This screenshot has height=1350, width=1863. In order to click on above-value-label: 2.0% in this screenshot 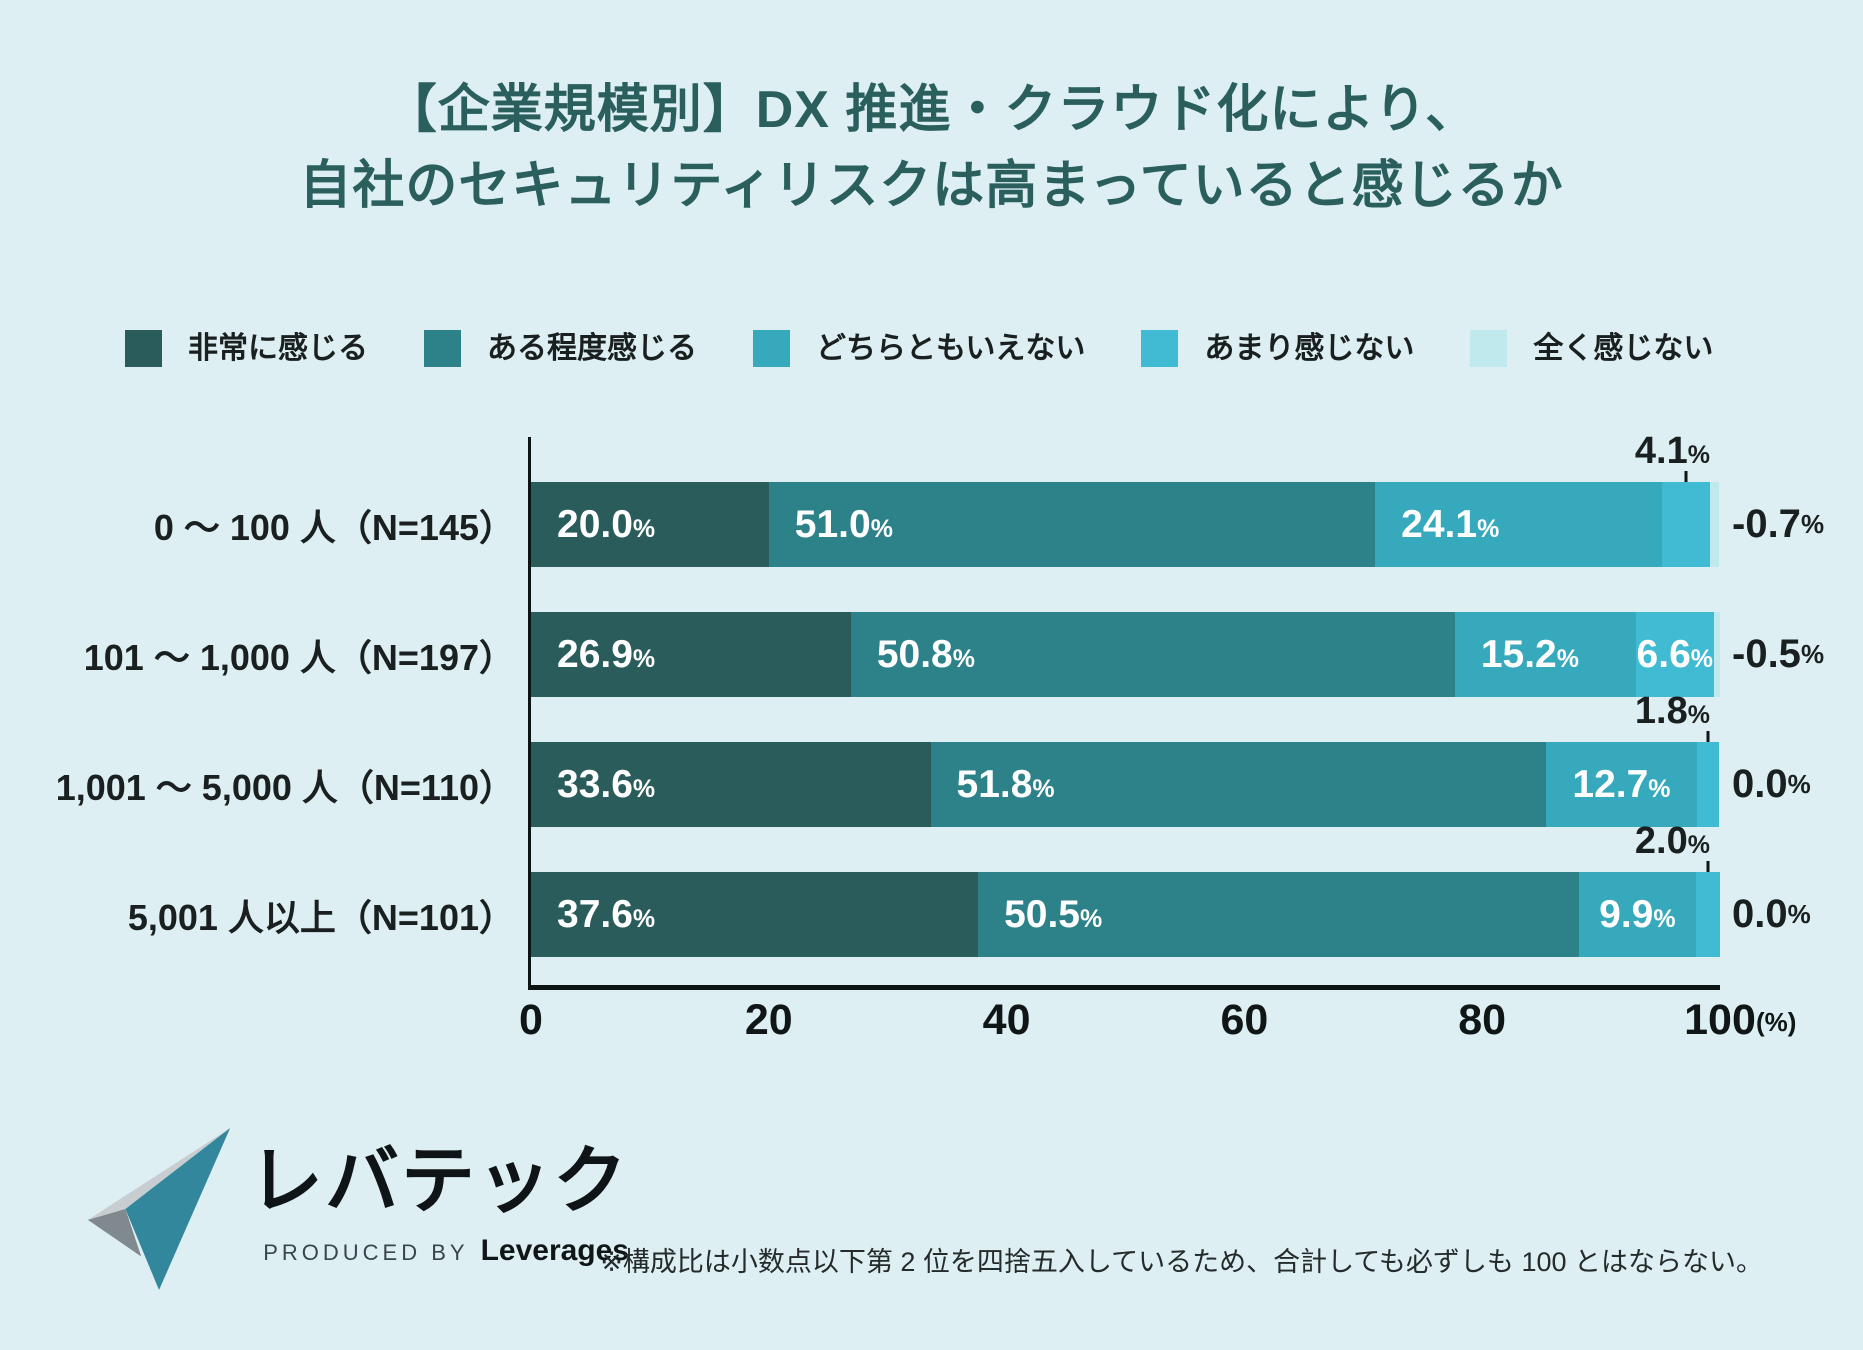, I will do `click(1672, 842)`.